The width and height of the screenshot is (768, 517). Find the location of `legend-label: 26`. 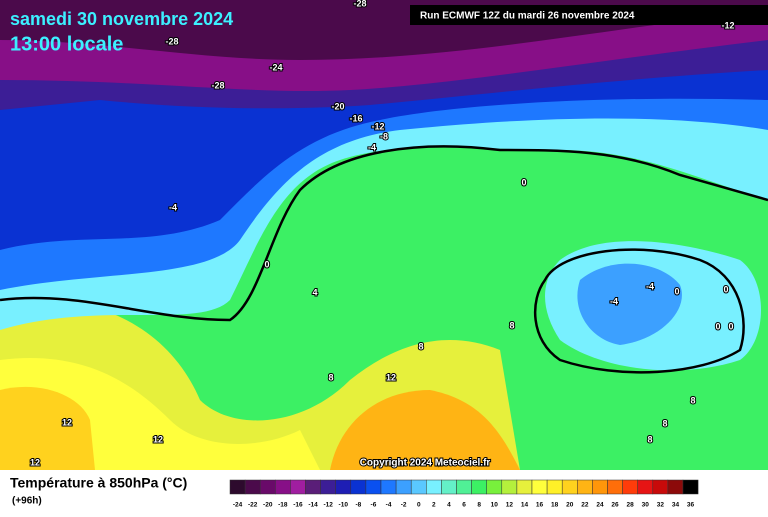

legend-label: 26 is located at coordinates (615, 505).